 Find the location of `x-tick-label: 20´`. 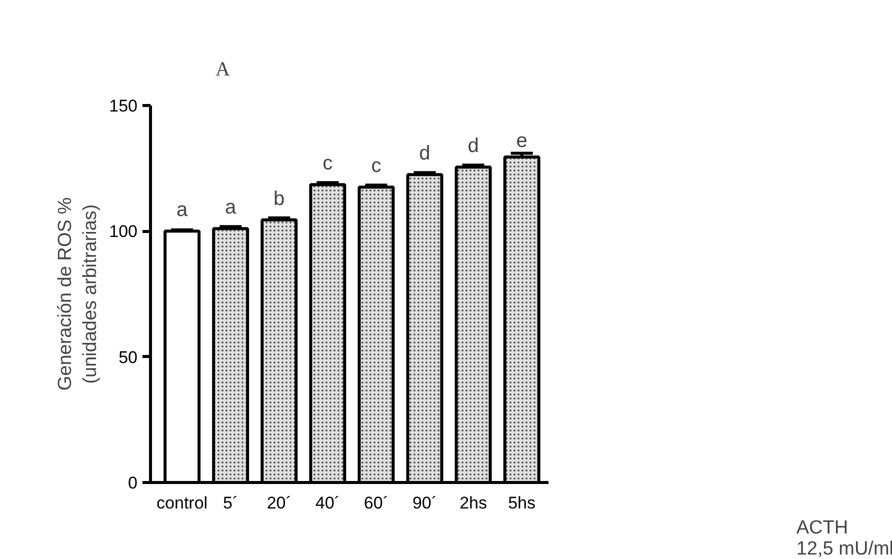

x-tick-label: 20´ is located at coordinates (279, 503).